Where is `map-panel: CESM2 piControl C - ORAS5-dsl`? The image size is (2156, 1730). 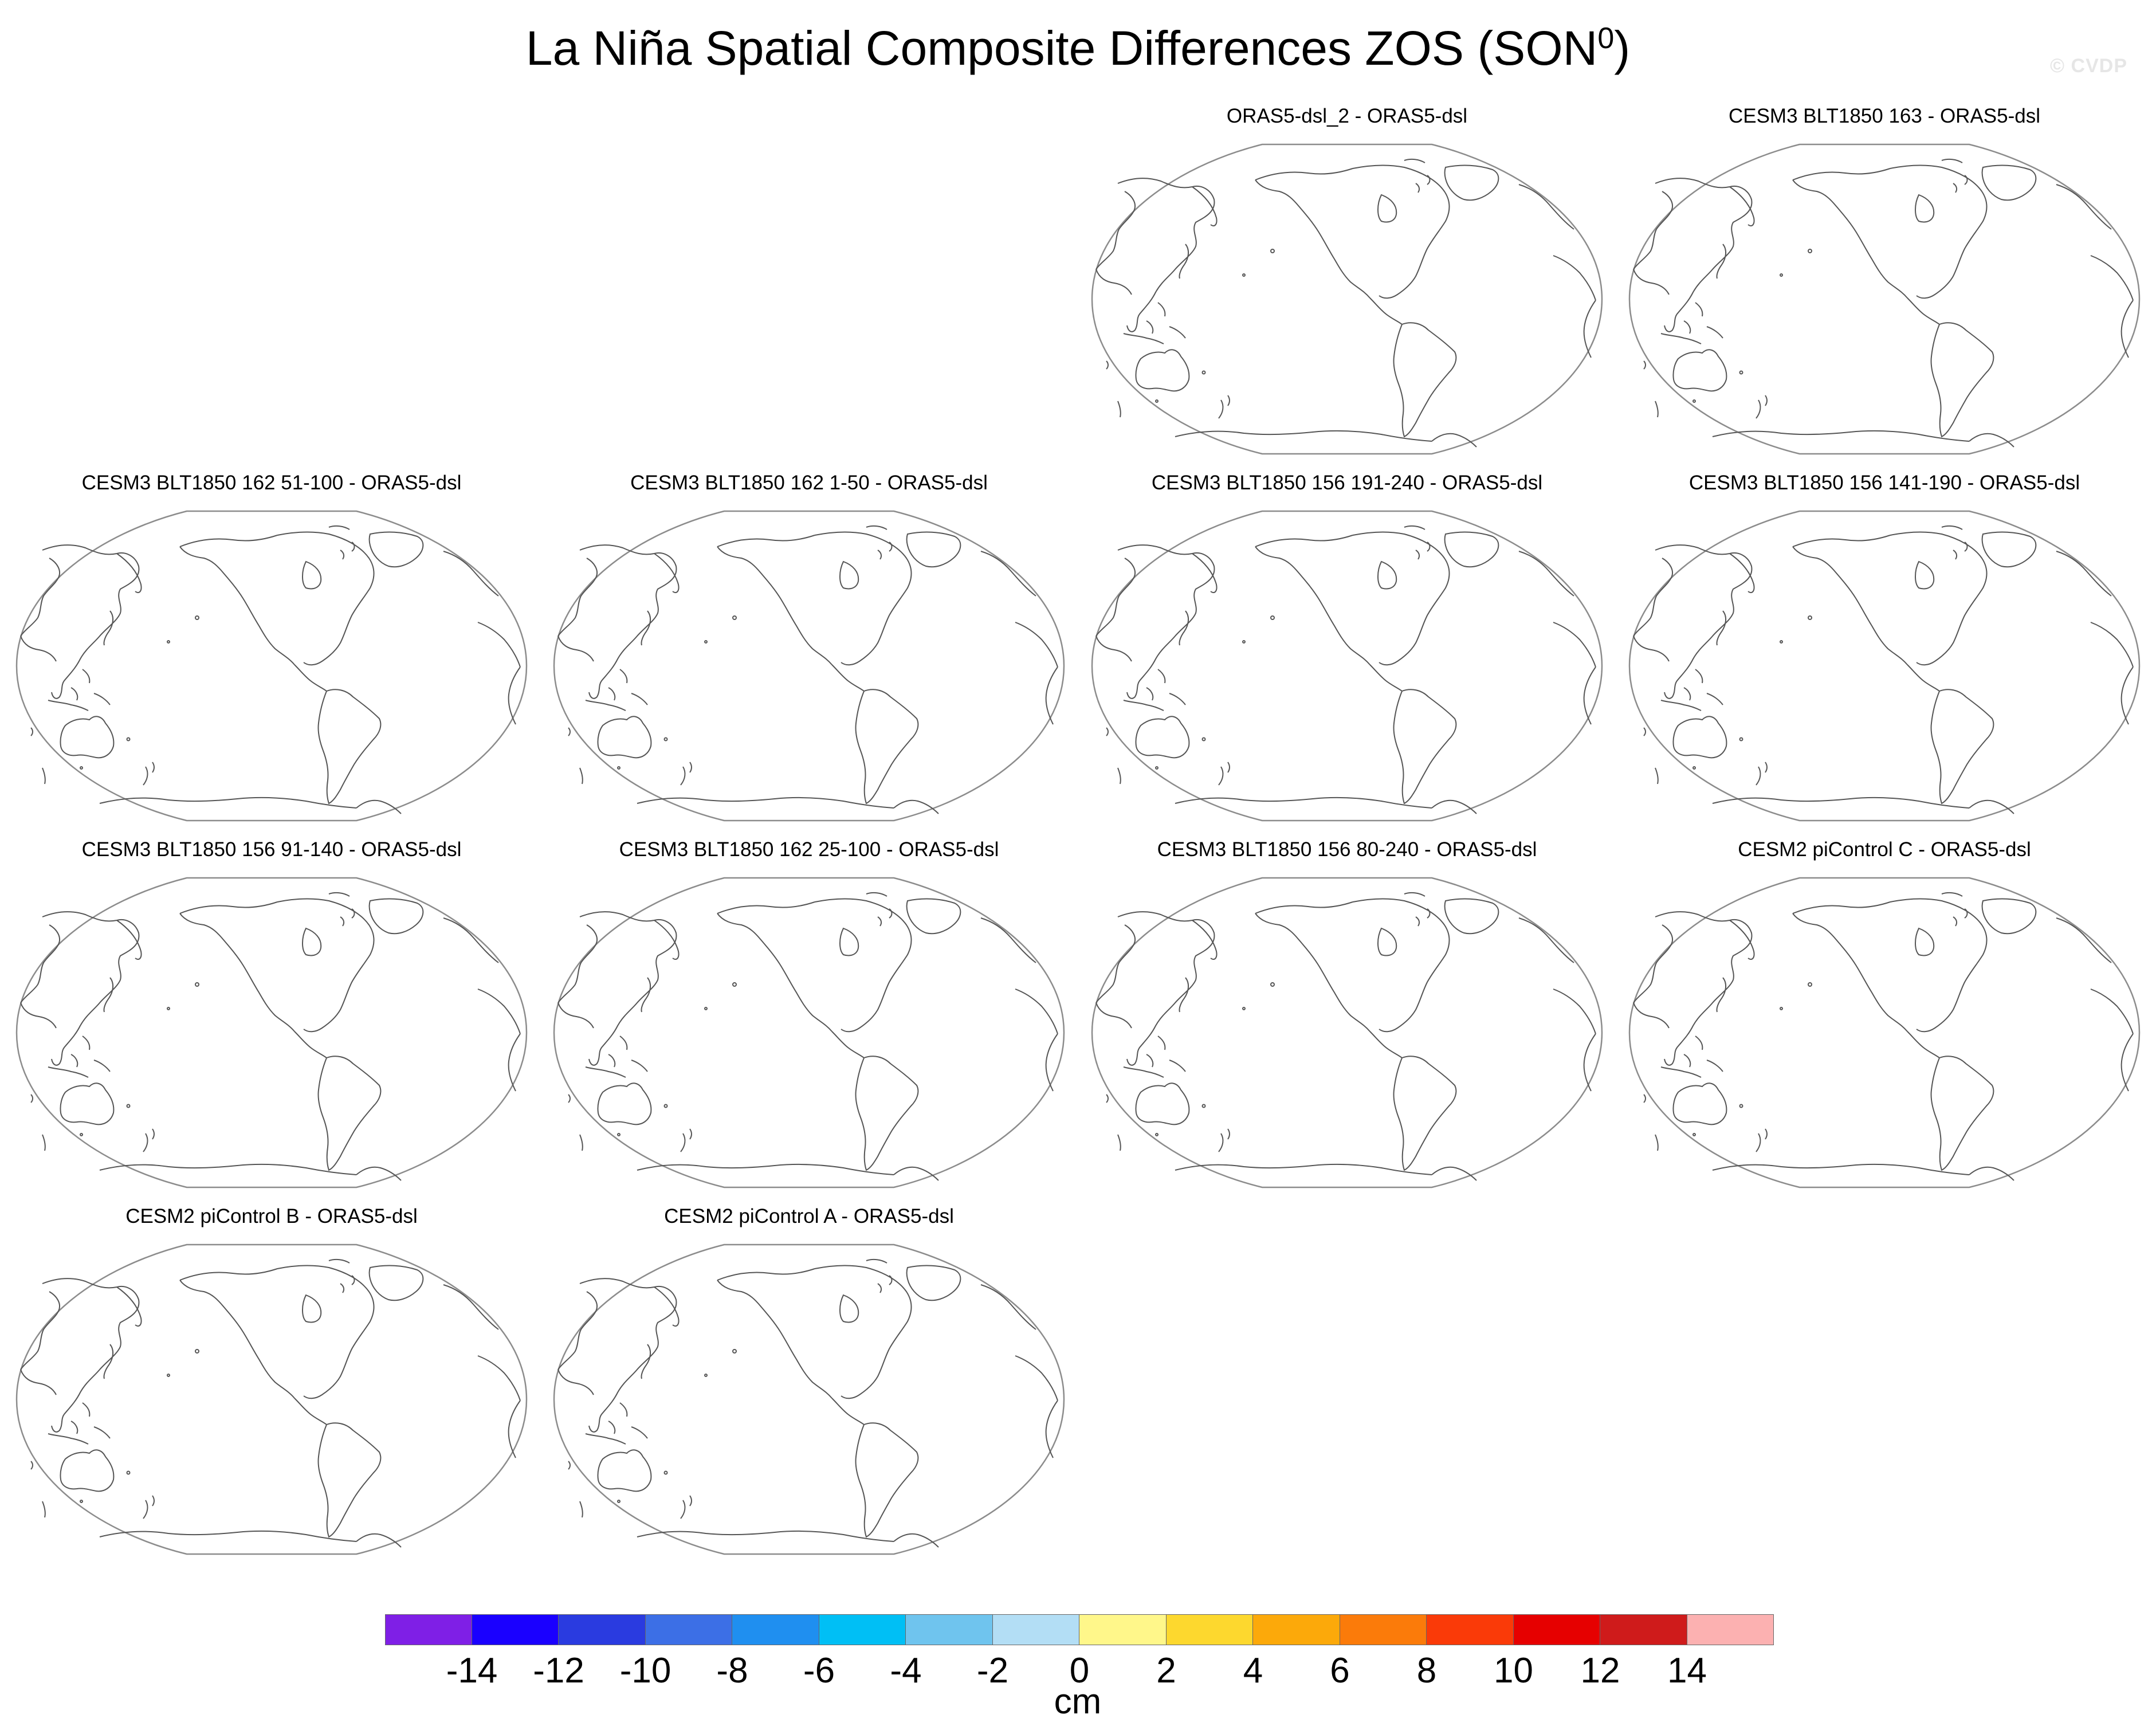
map-panel: CESM2 piControl C - ORAS5-dsl is located at coordinates (1884, 1015).